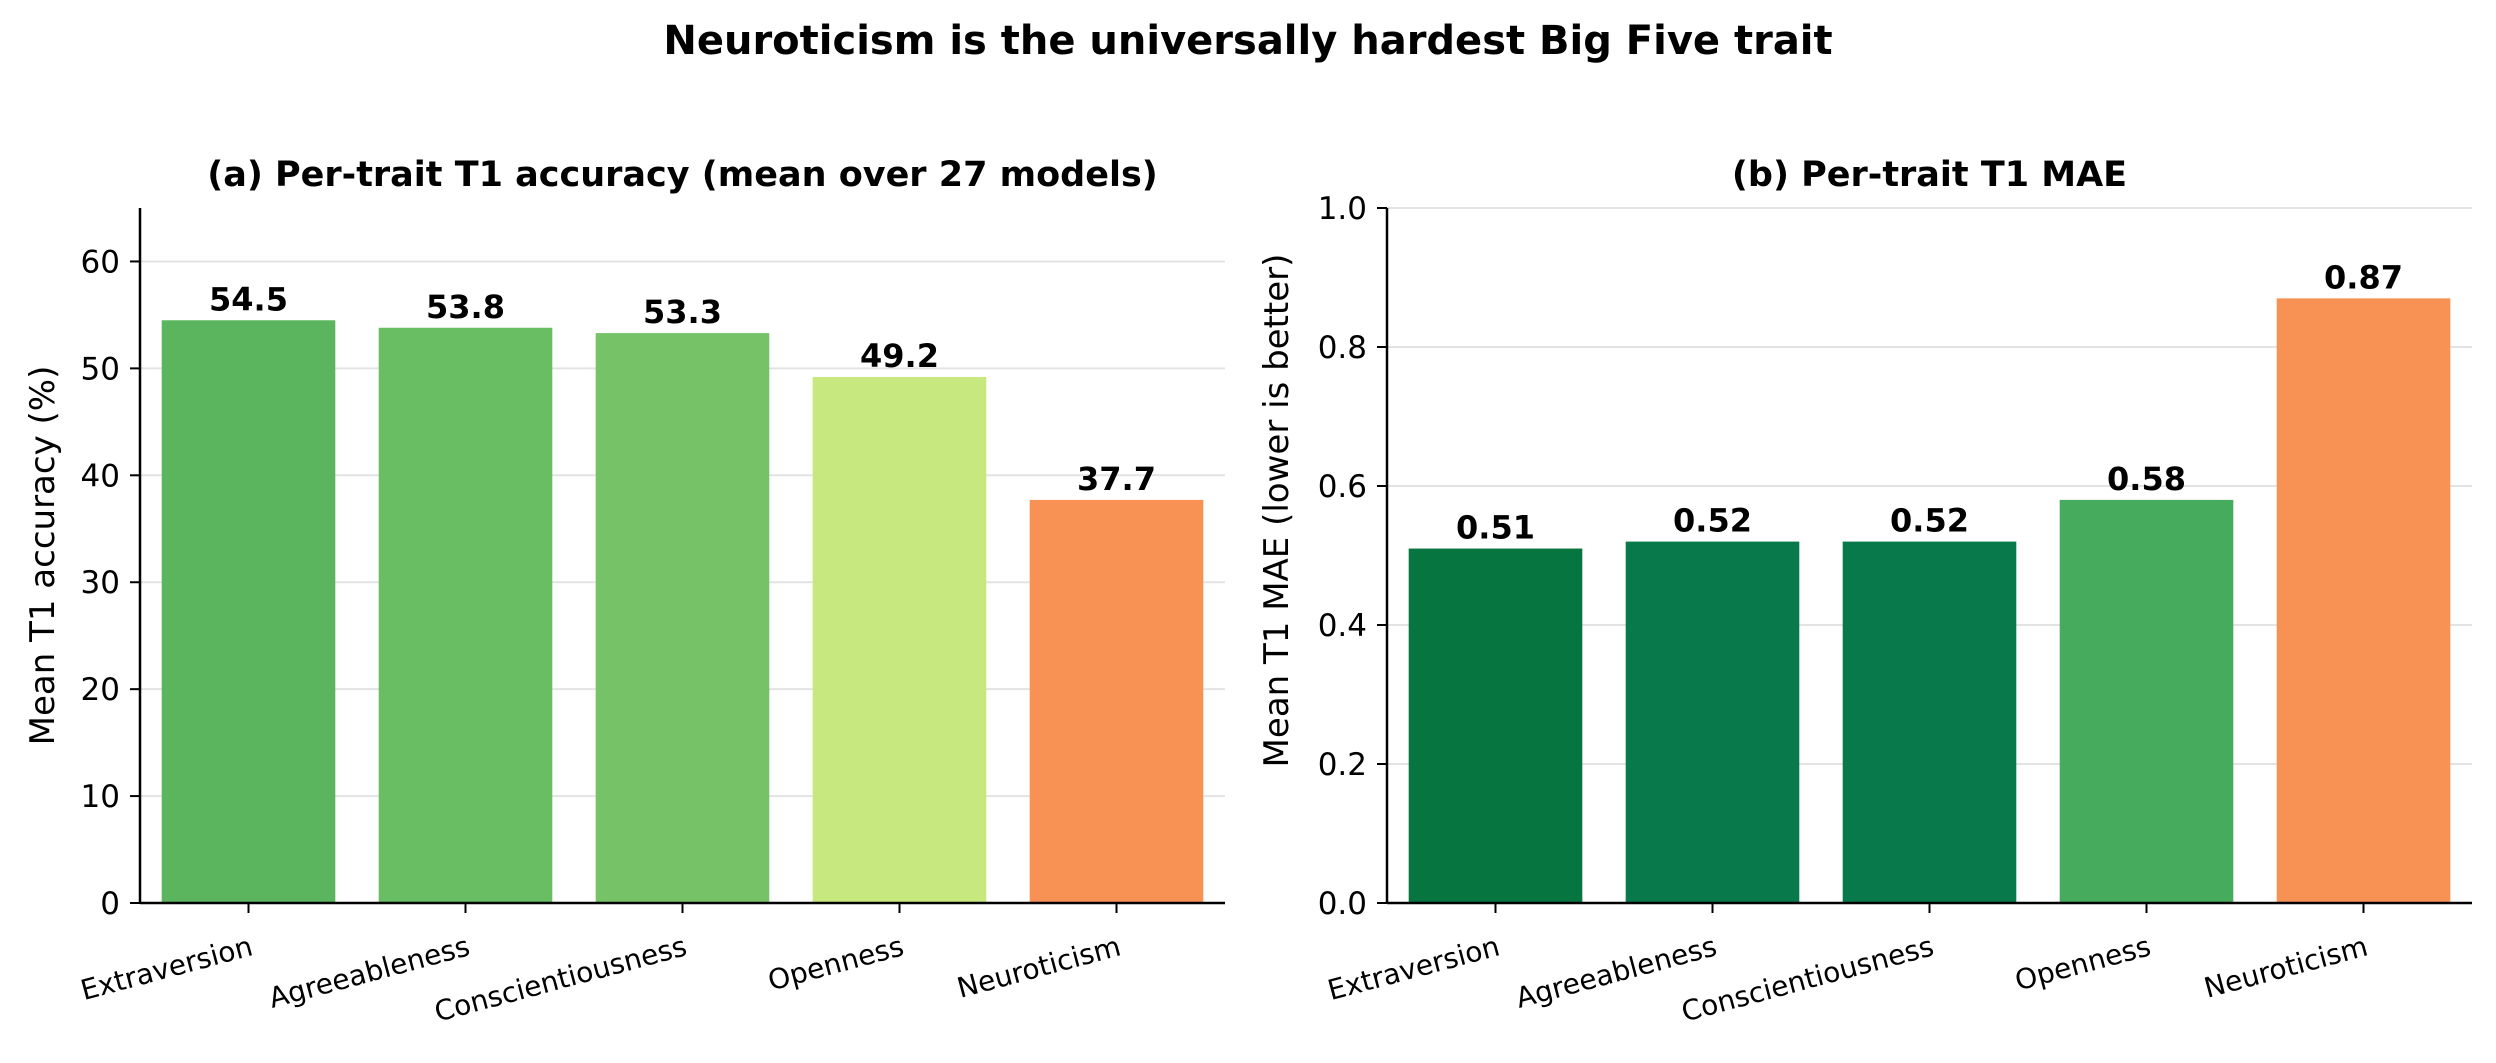 The image size is (2496, 1063). Describe the element at coordinates (100, 797) in the screenshot. I see `y-tick-label: 10` at that location.